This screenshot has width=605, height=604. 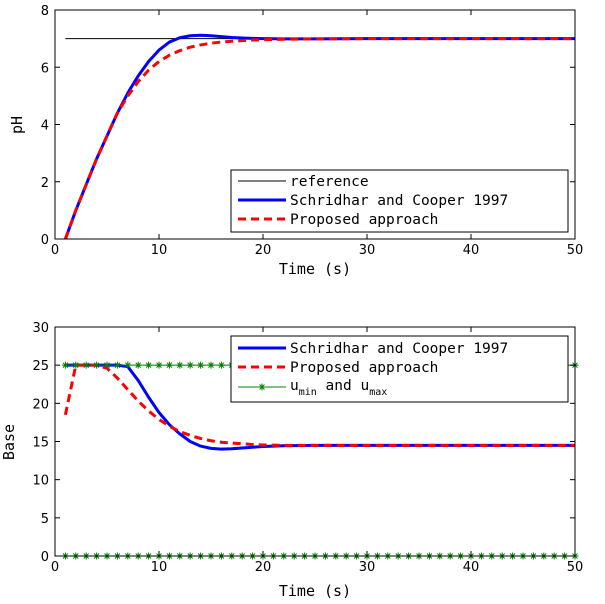 I want to click on base-x-tick-label-1: 10, so click(x=159, y=567).